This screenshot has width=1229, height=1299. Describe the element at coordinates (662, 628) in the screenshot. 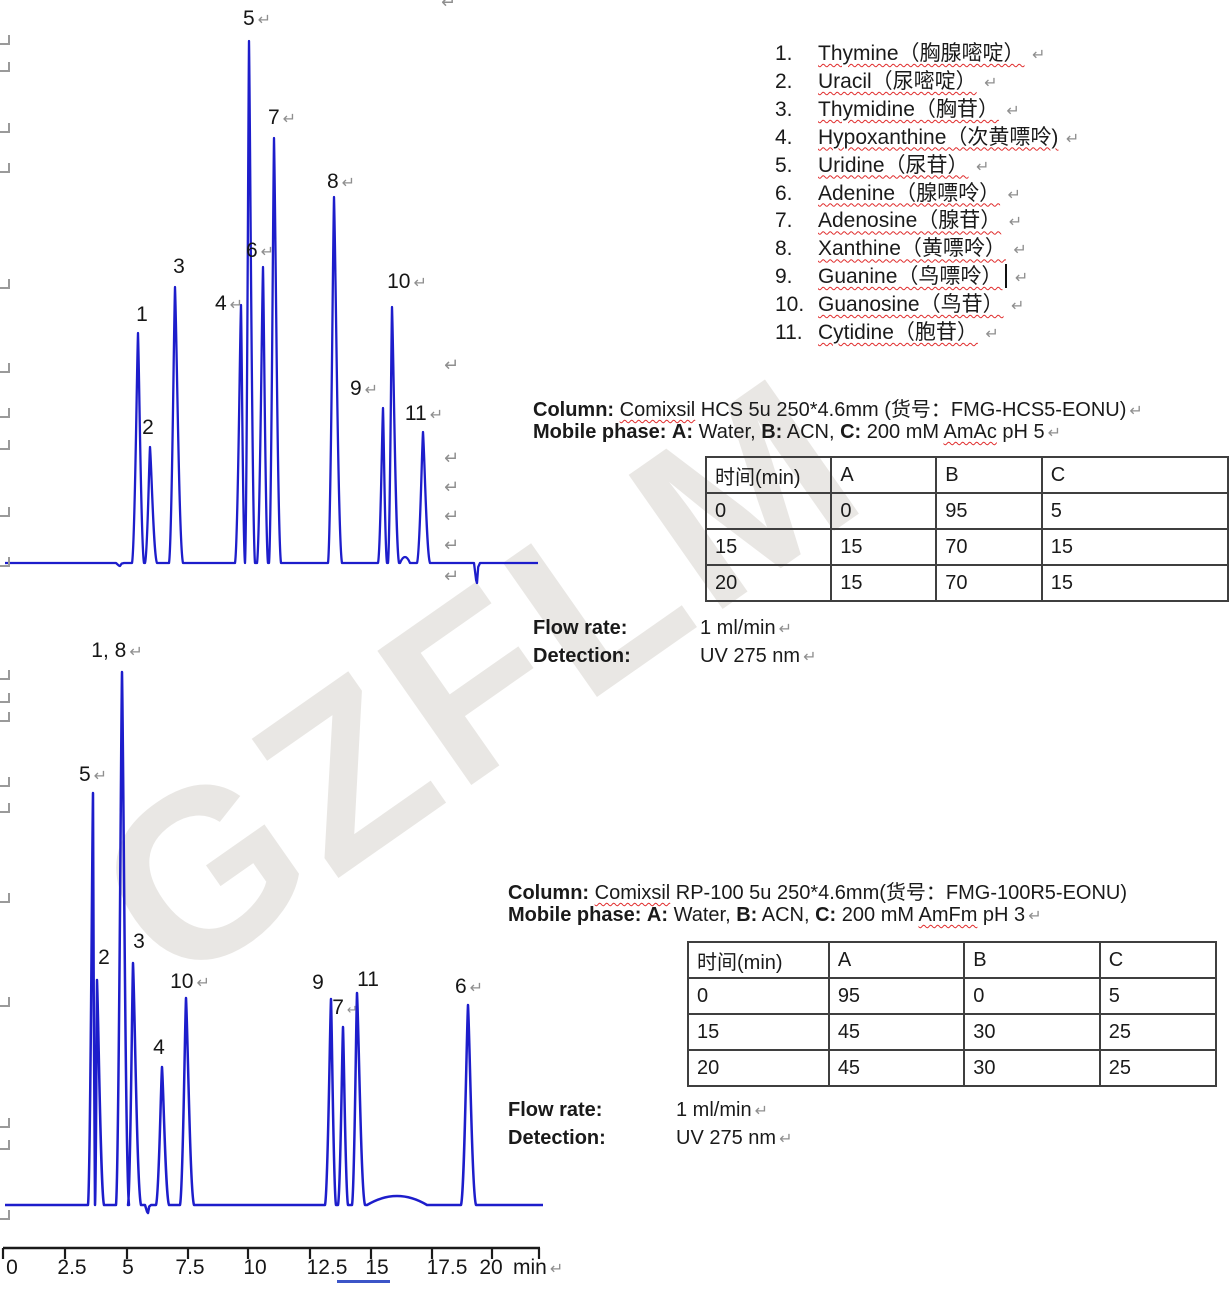

I see `flow-rate: Flow rate: 1 ml/min ↵` at that location.